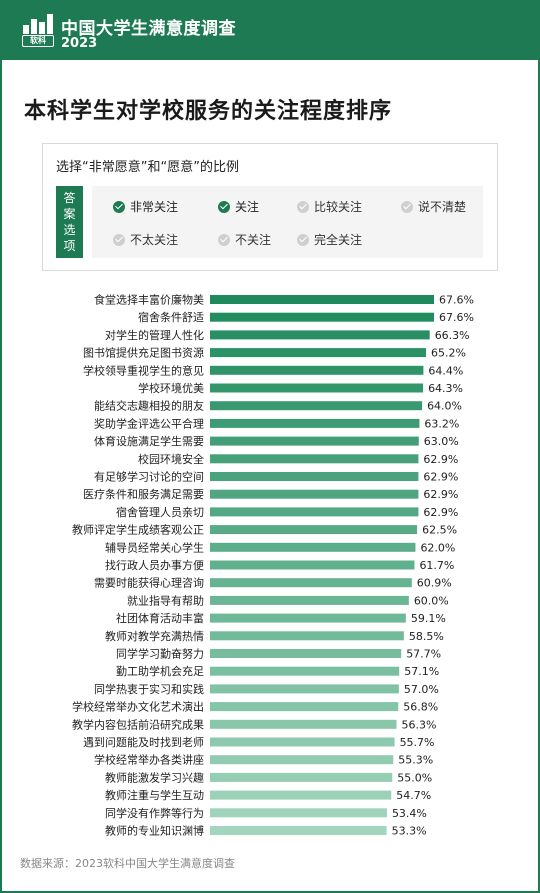 The image size is (540, 893). Describe the element at coordinates (149, 423) in the screenshot. I see `category-label: 奖助学金评选公平合理` at that location.